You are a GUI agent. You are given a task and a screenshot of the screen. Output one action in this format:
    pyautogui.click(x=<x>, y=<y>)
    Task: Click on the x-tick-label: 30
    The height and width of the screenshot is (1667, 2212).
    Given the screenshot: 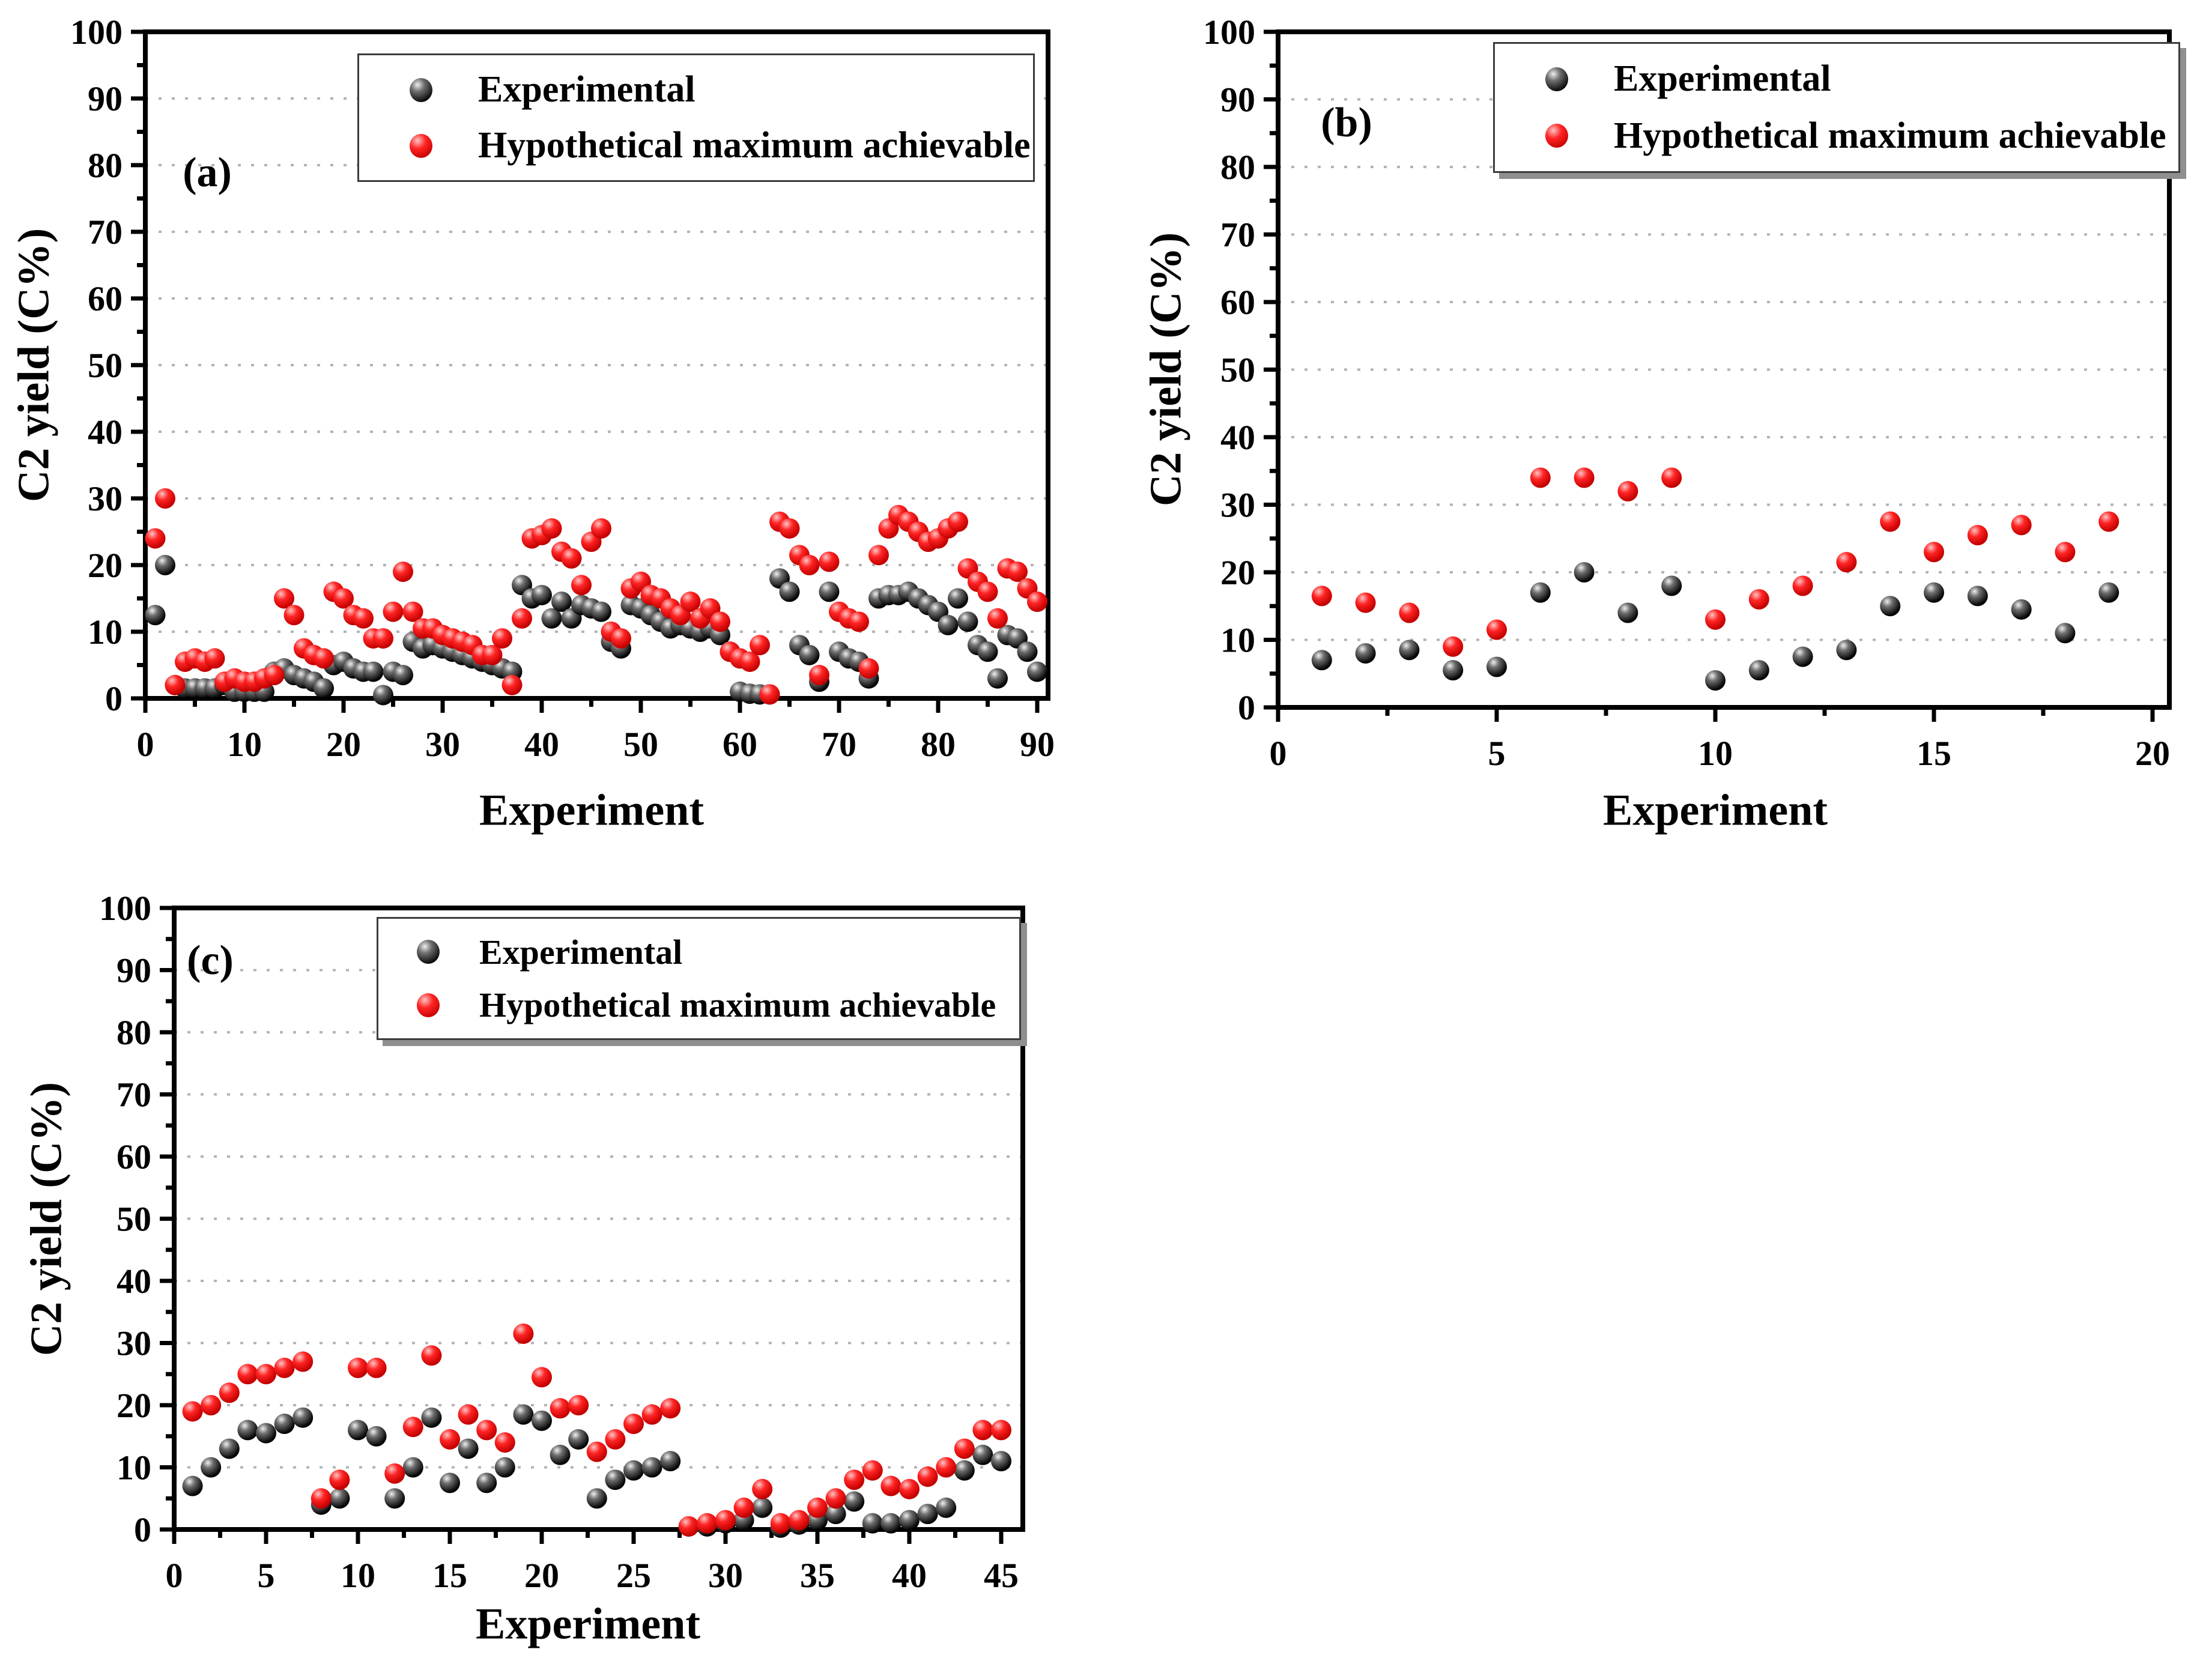 What is the action you would take?
    pyautogui.click(x=442, y=744)
    